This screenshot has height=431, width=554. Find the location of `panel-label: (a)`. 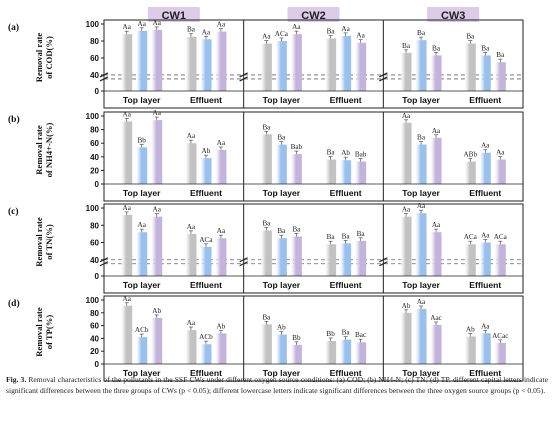

panel-label: (a) is located at coordinates (13, 27).